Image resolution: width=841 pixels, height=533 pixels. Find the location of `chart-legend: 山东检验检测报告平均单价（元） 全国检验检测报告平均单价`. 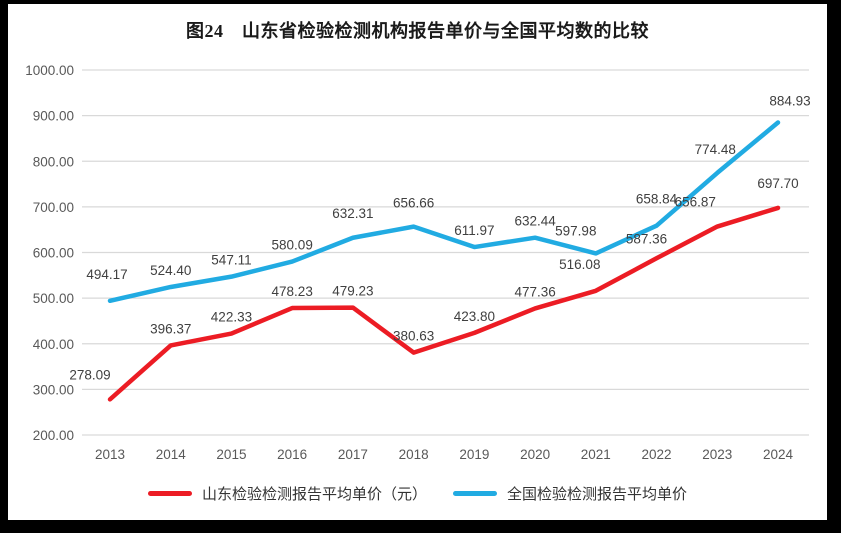

chart-legend: 山东检验检测报告平均单价（元） 全国检验检测报告平均单价 is located at coordinates (417, 493).